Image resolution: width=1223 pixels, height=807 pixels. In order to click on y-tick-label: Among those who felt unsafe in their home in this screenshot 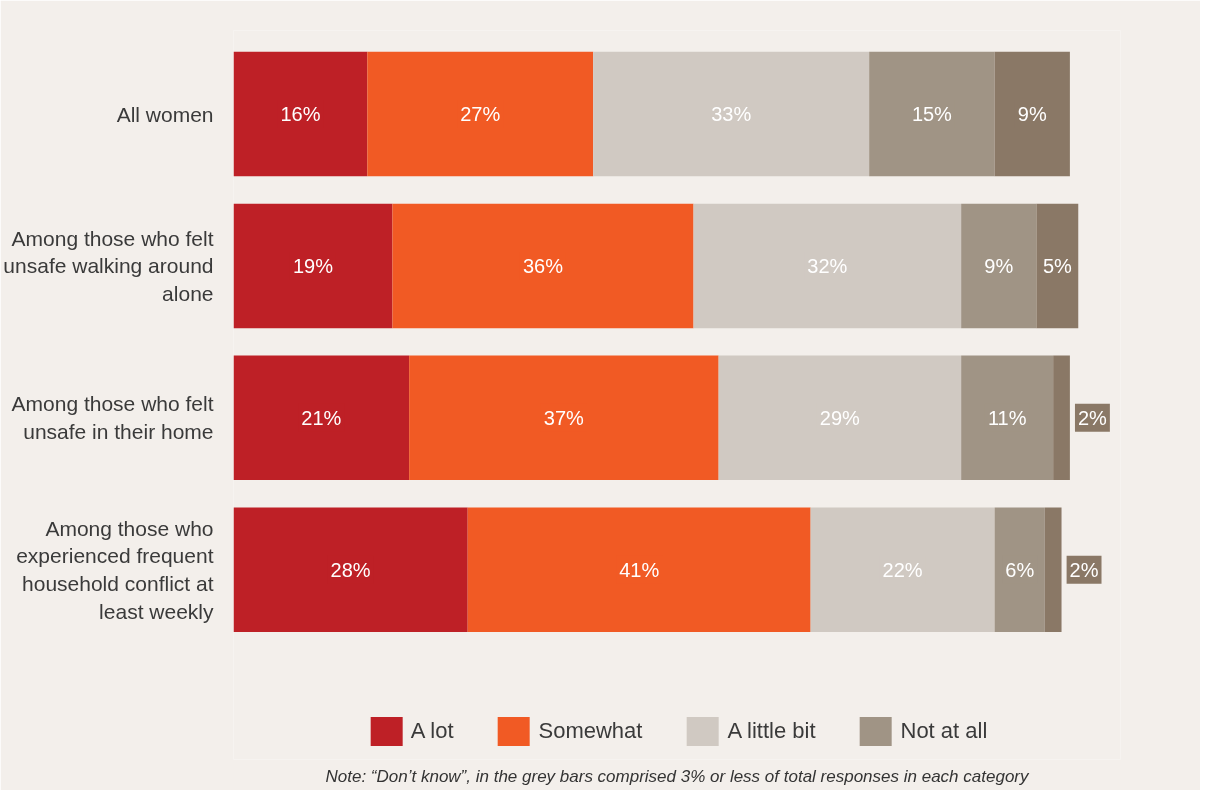, I will do `click(112, 418)`.